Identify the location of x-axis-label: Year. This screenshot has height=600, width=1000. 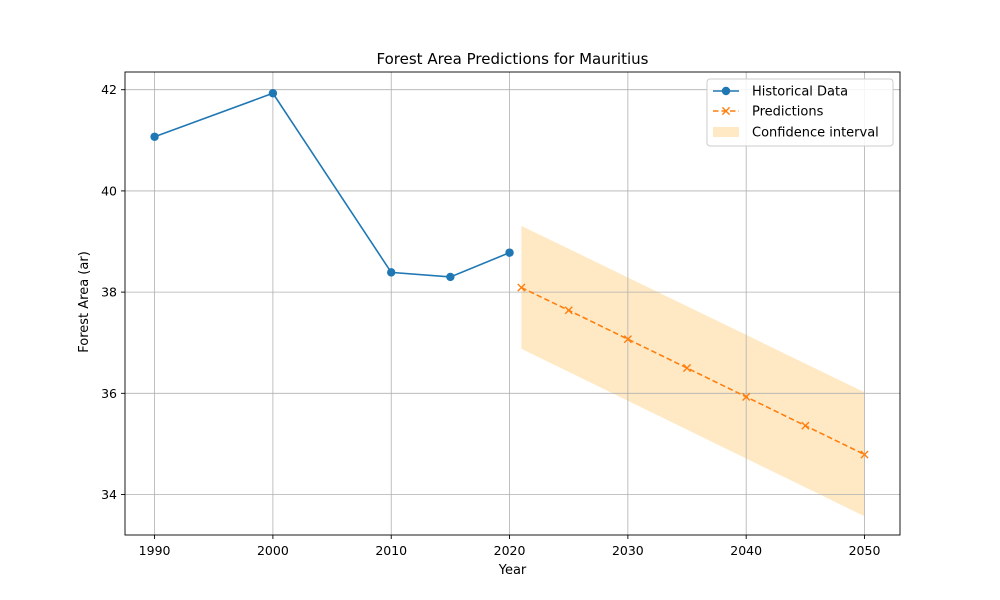
(512, 570).